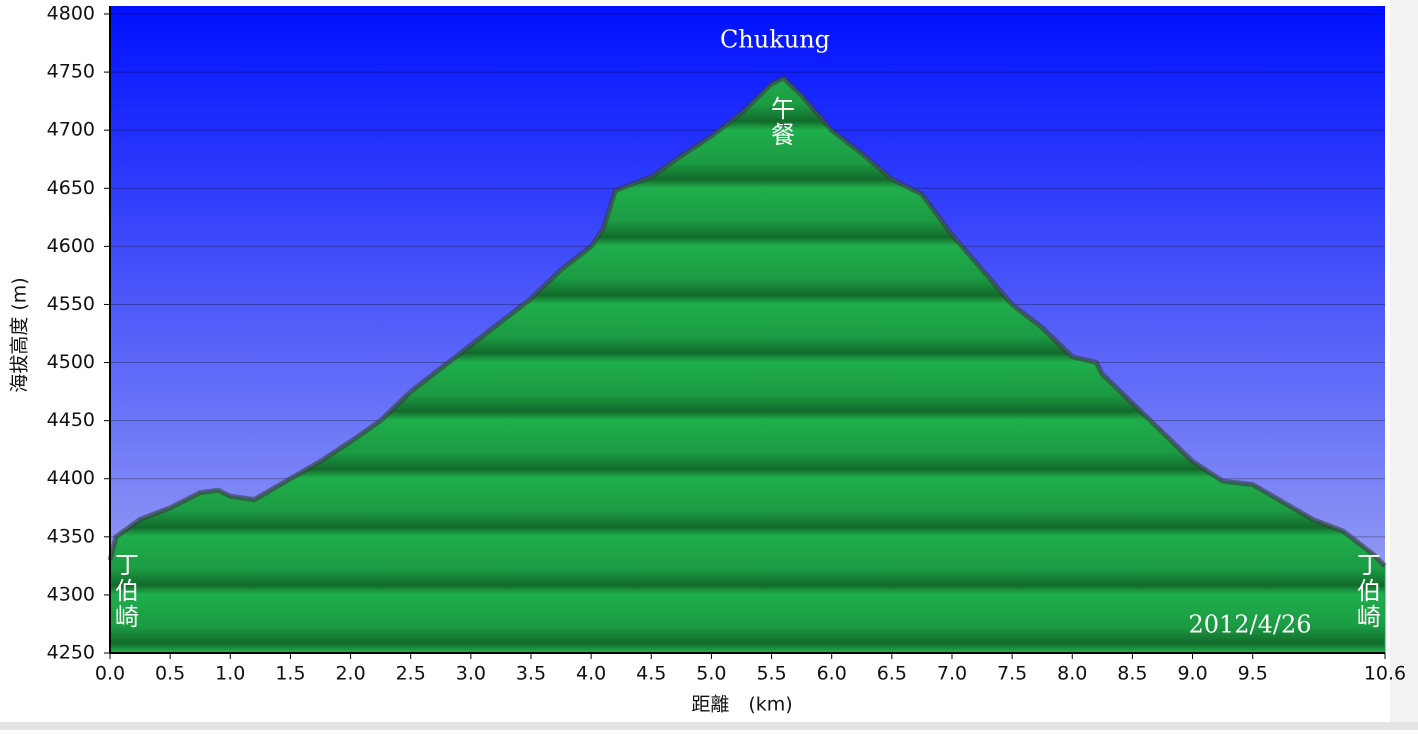 This screenshot has width=1418, height=734. I want to click on y-tick-label: 4500, so click(71, 362).